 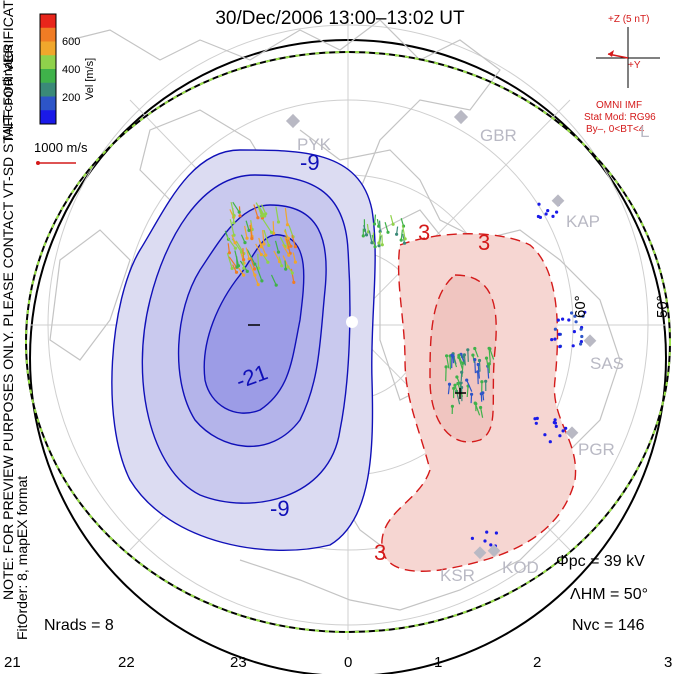 What do you see at coordinates (629, 19) in the screenshot?
I see `imf-z-label: +Z (5 nT)` at bounding box center [629, 19].